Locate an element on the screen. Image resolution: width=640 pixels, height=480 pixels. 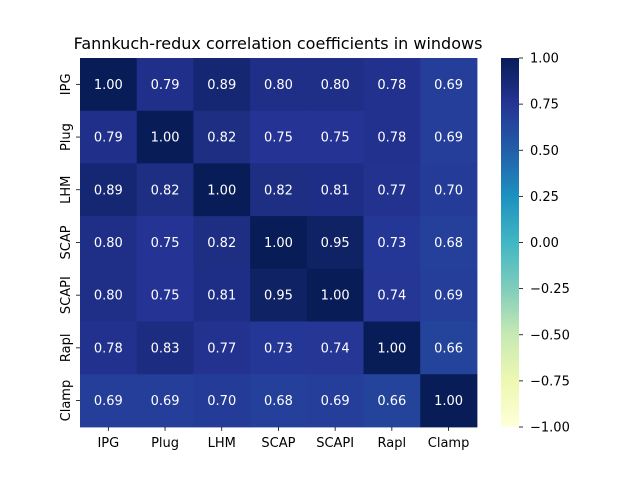
colorbar-tick-label: −0.50 is located at coordinates (550, 335).